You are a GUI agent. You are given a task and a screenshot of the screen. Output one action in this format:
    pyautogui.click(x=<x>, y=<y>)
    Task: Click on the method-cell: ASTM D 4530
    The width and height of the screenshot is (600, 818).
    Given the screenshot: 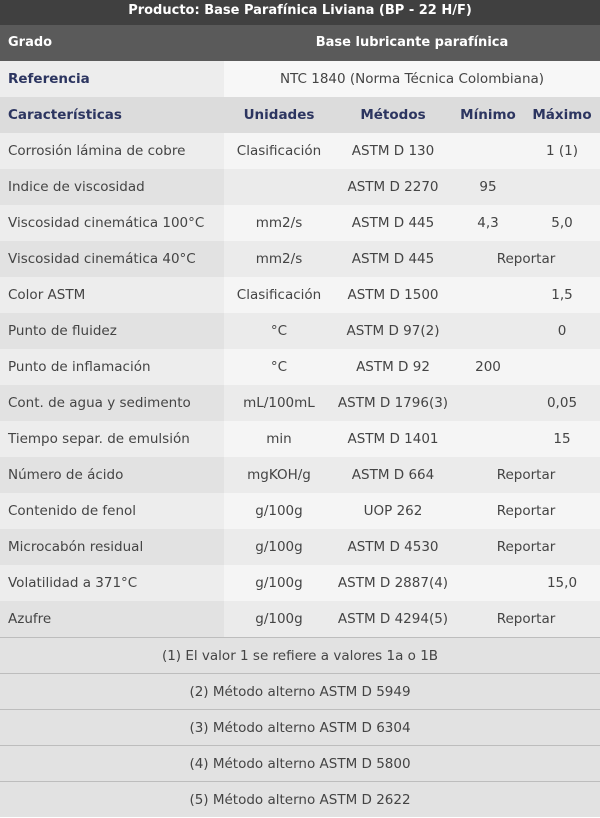 What is the action you would take?
    pyautogui.click(x=393, y=547)
    